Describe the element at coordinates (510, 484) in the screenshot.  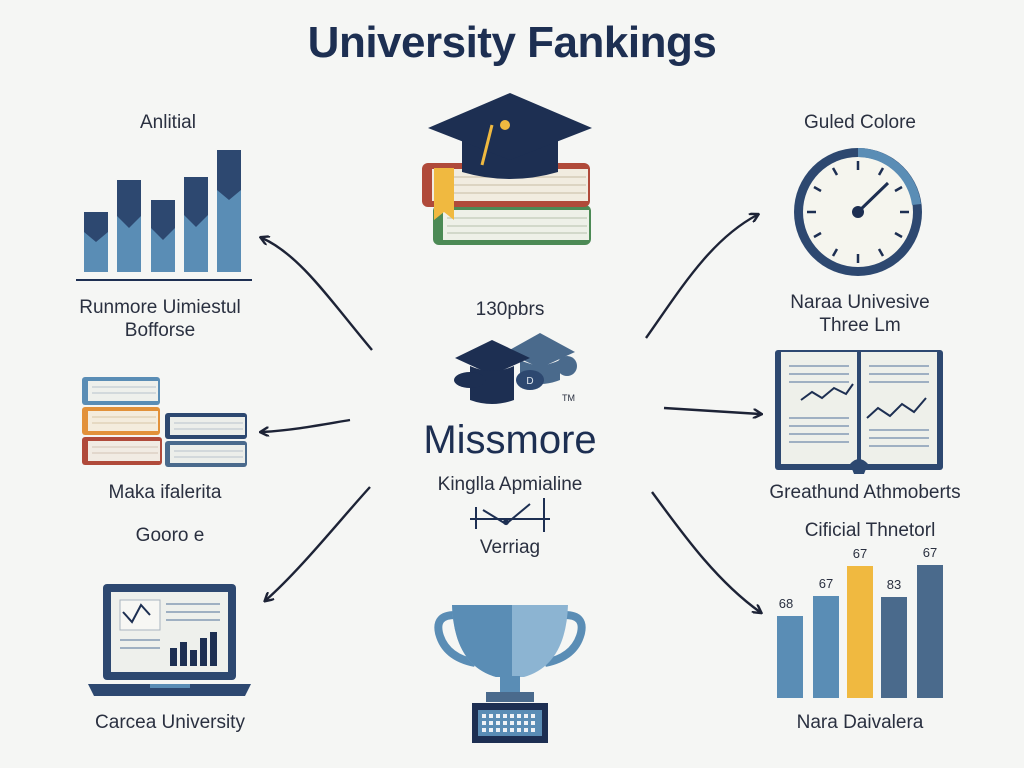
I see `center-sub1: Kinglla Apmialine` at that location.